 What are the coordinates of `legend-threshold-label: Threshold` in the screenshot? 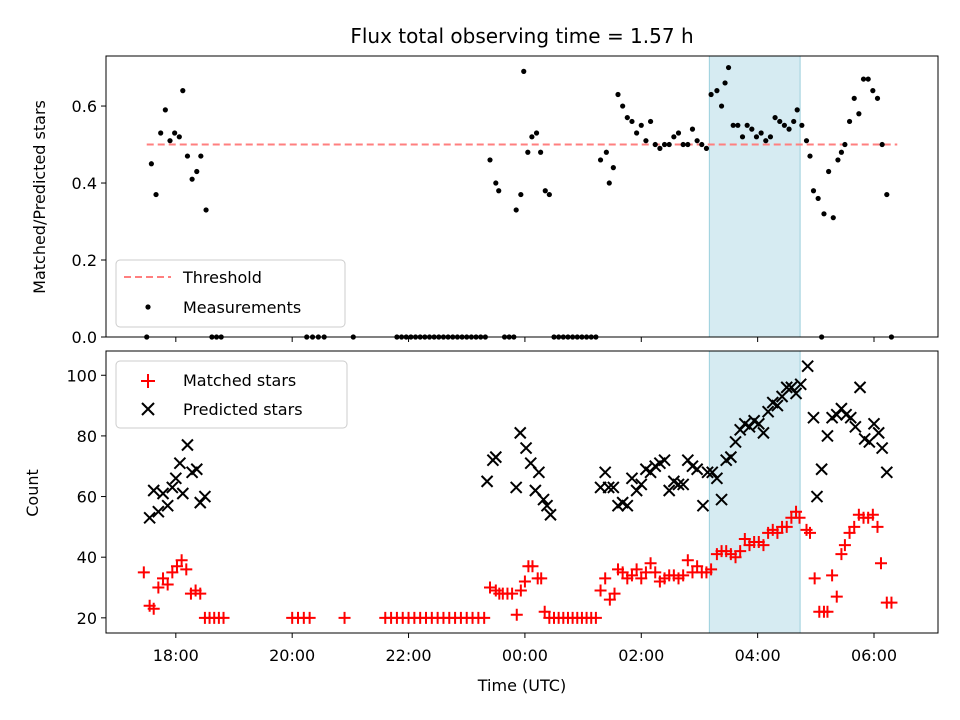 It's located at (222, 277).